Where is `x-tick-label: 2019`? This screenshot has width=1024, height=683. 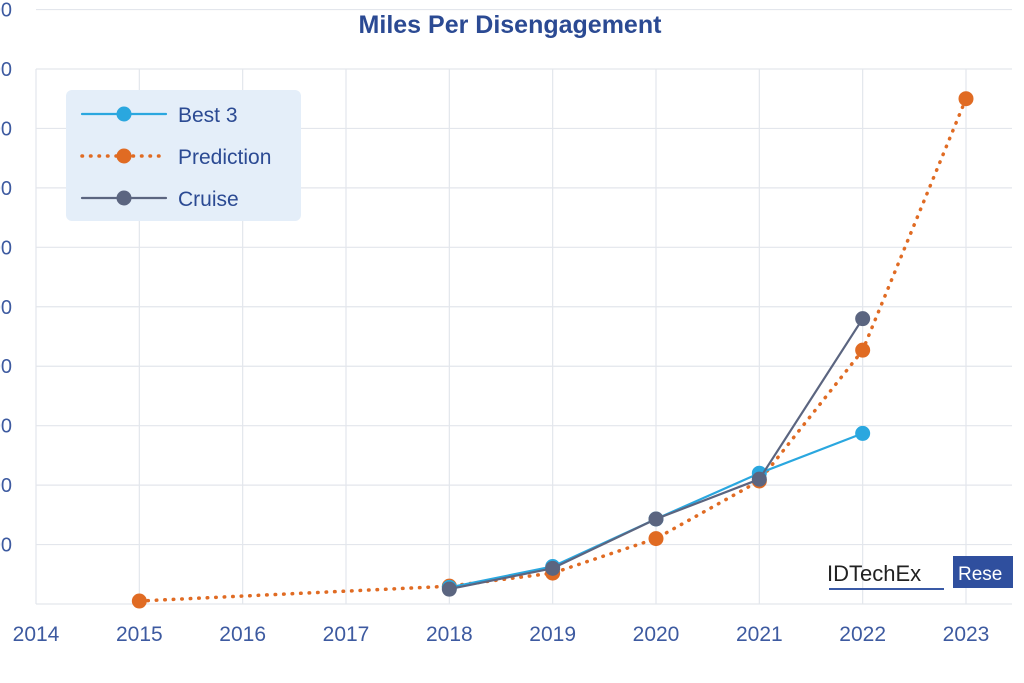 x-tick-label: 2019 is located at coordinates (552, 634).